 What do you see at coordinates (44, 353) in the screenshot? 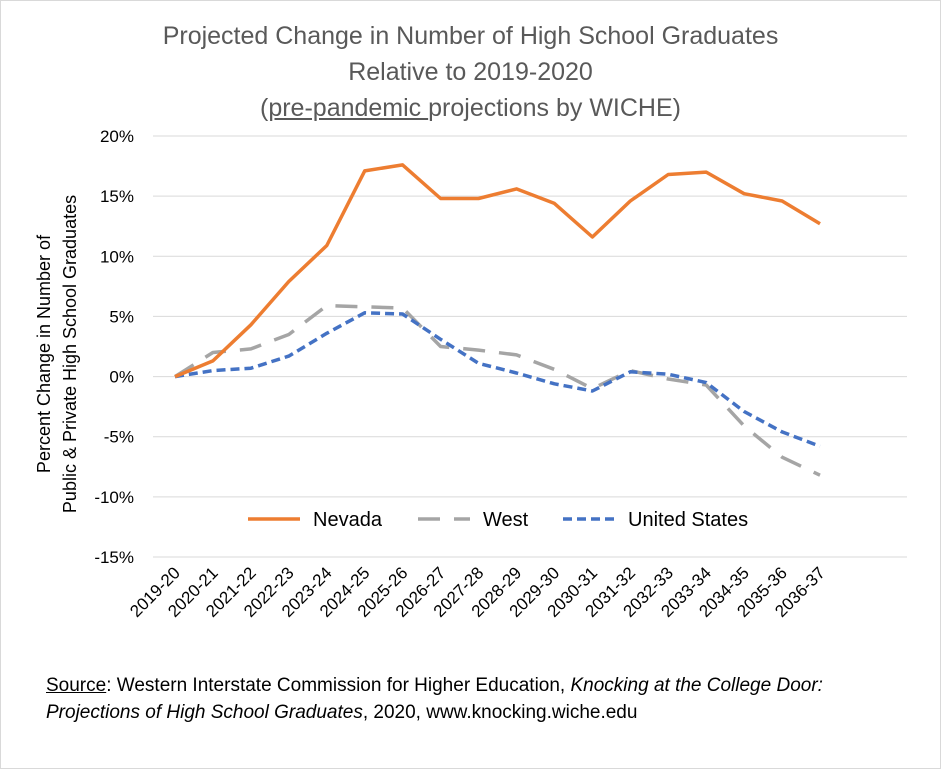
I see `y-axis-label-line-1: Percent Change in Number of` at bounding box center [44, 353].